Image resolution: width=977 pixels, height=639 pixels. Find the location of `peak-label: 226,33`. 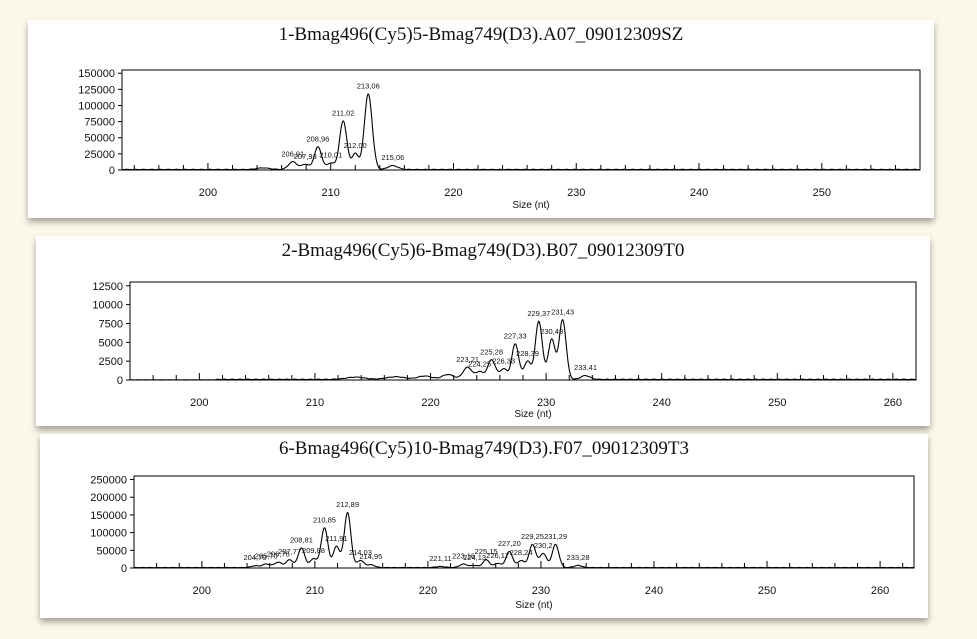

peak-label: 226,33 is located at coordinates (503, 360).